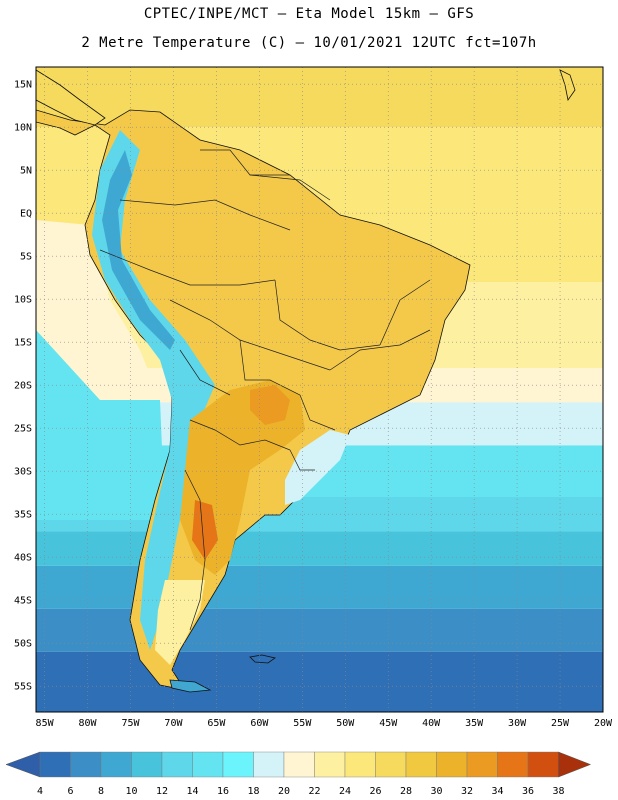 This screenshot has height=800, width=618. Describe the element at coordinates (216, 723) in the screenshot. I see `lon-label: 65W` at that location.